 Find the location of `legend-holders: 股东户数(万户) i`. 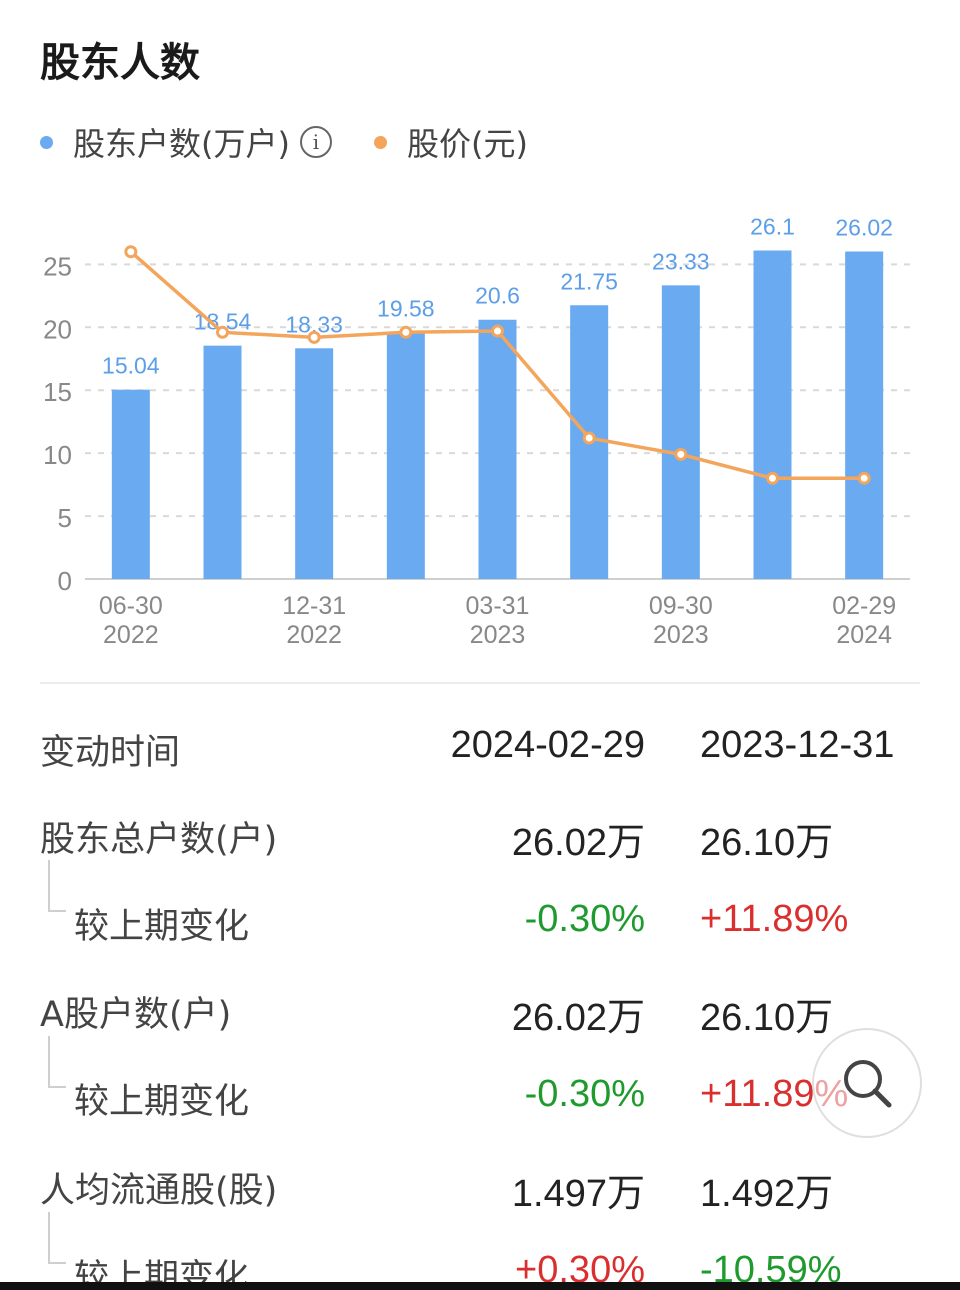

legend-holders: 股东户数(万户) i is located at coordinates (207, 142).